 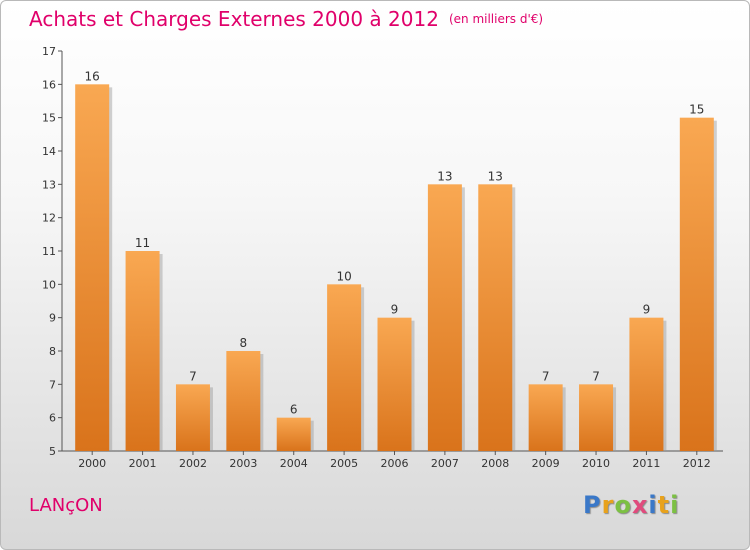 I want to click on bar-value-label: 15, so click(x=696, y=110).